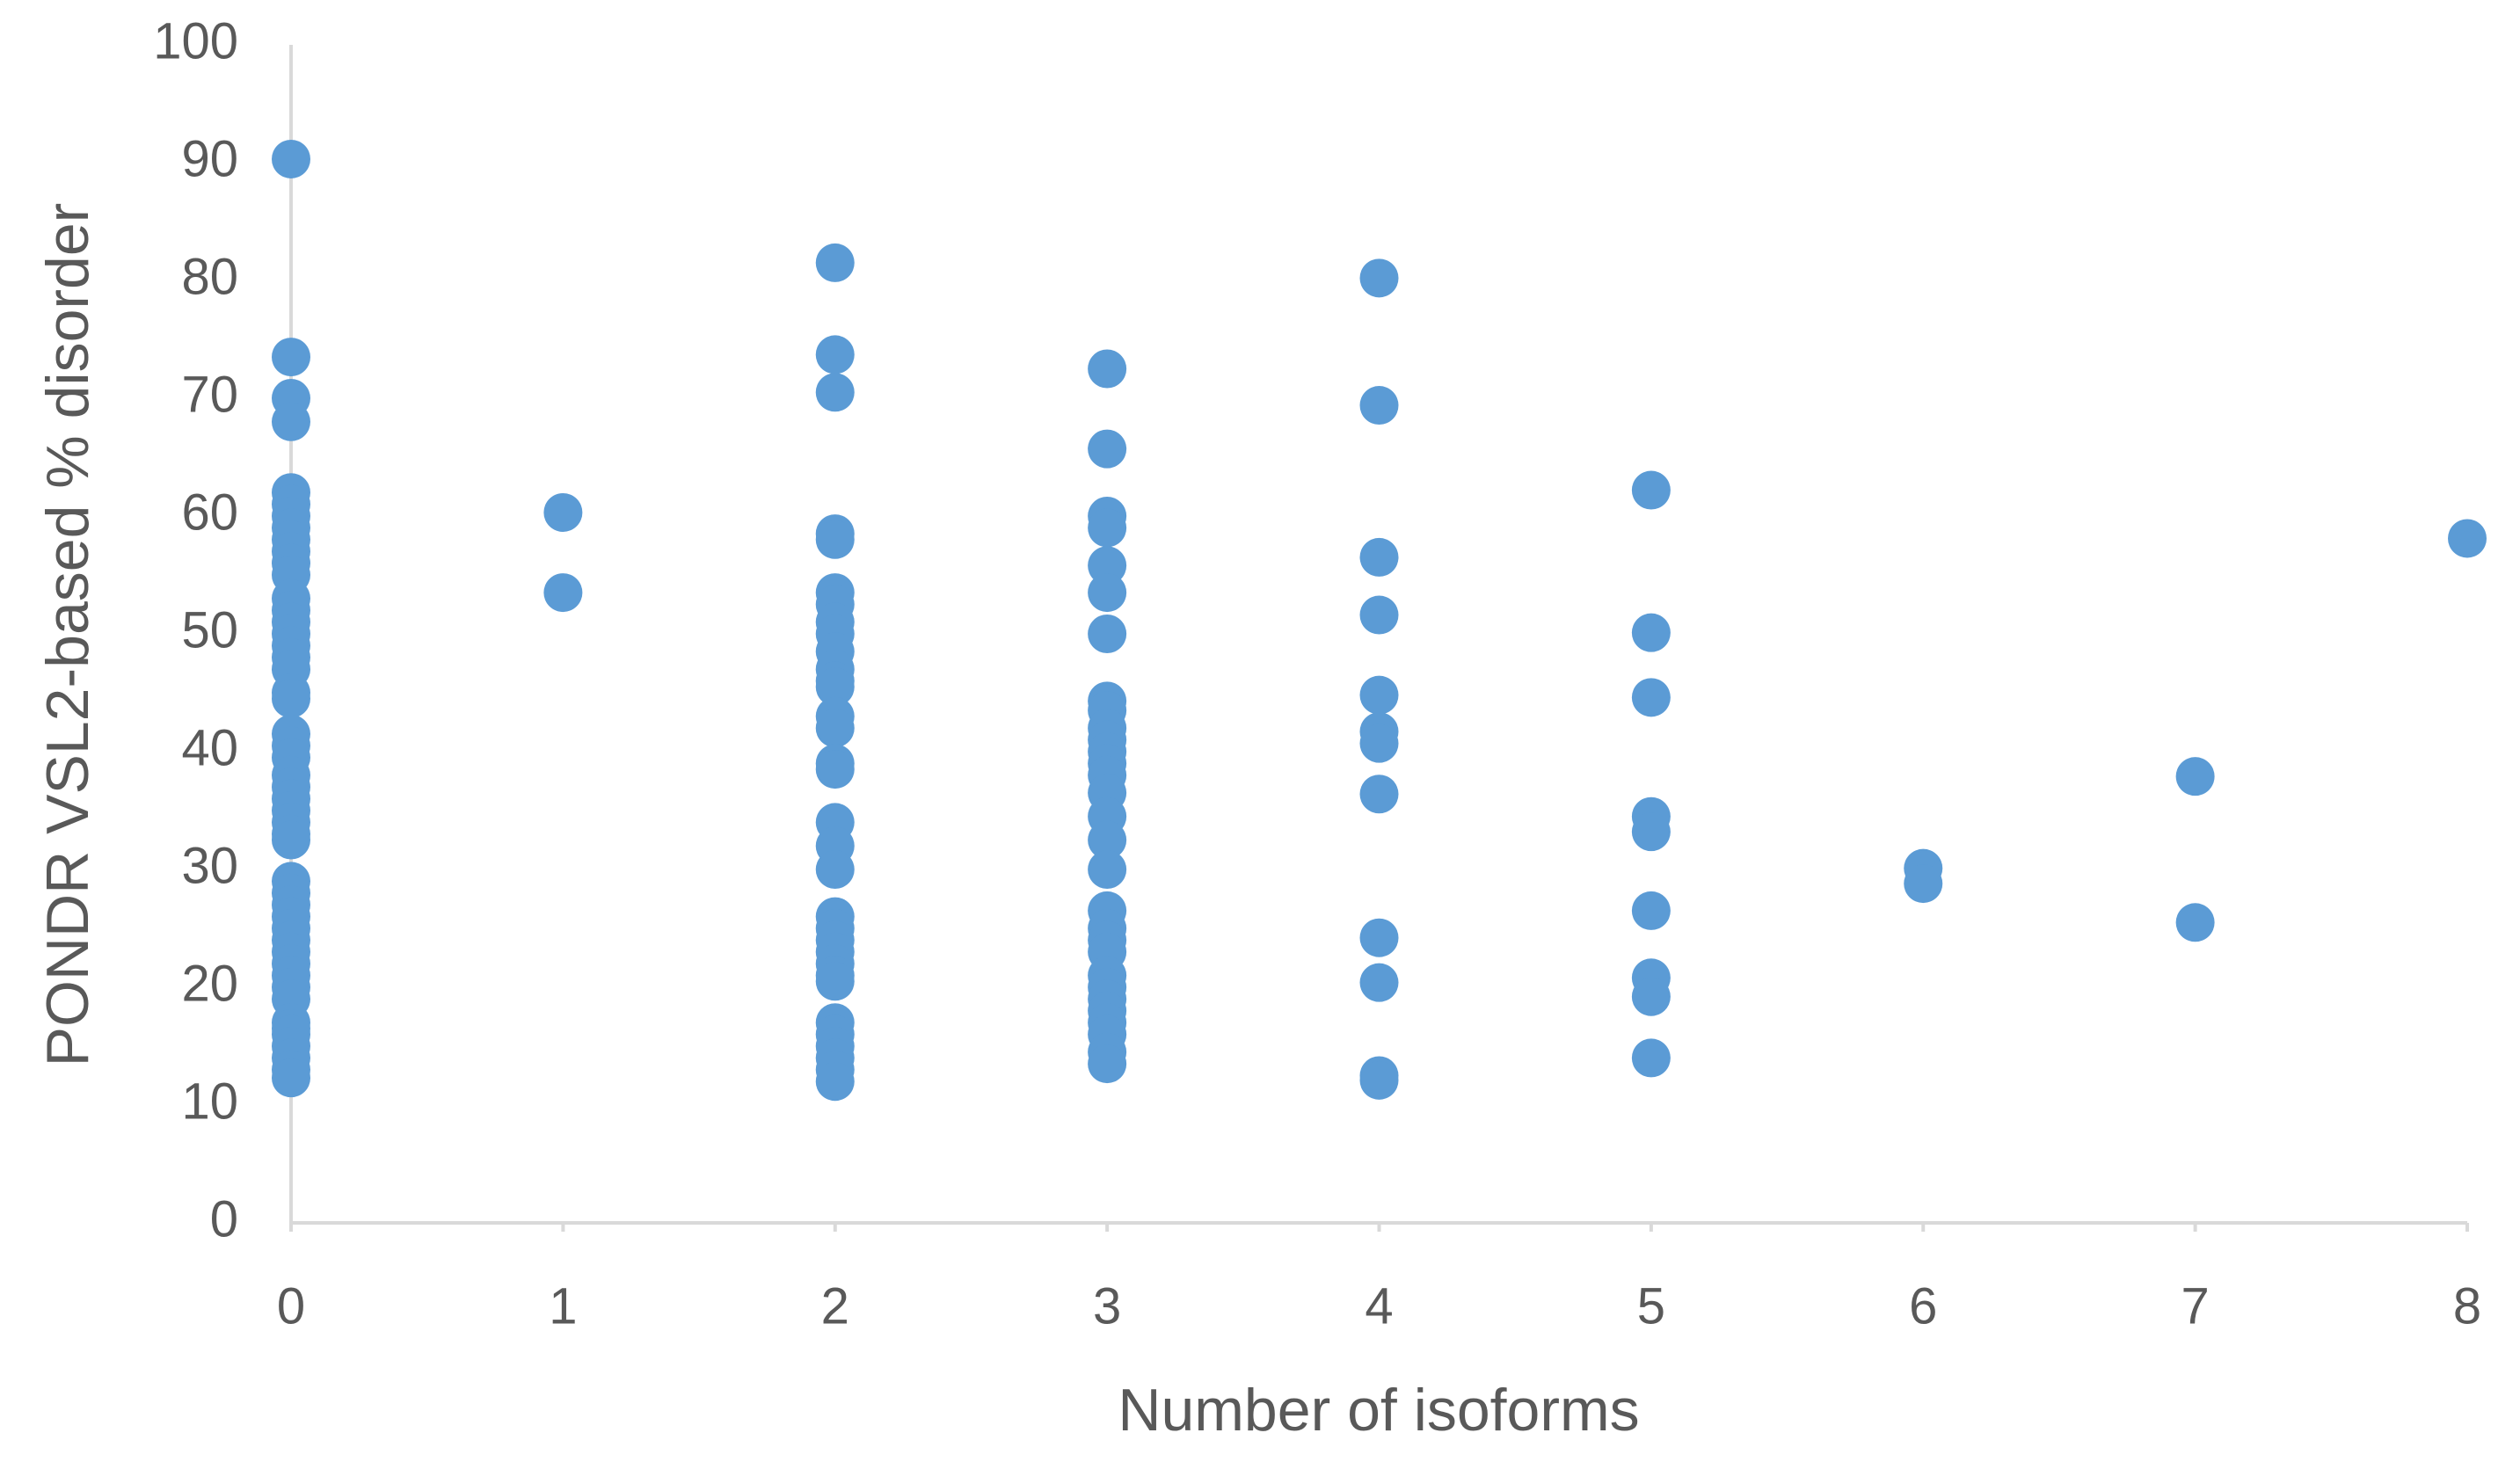 Image resolution: width=2520 pixels, height=1462 pixels. I want to click on y-tick-label: 100, so click(195, 40).